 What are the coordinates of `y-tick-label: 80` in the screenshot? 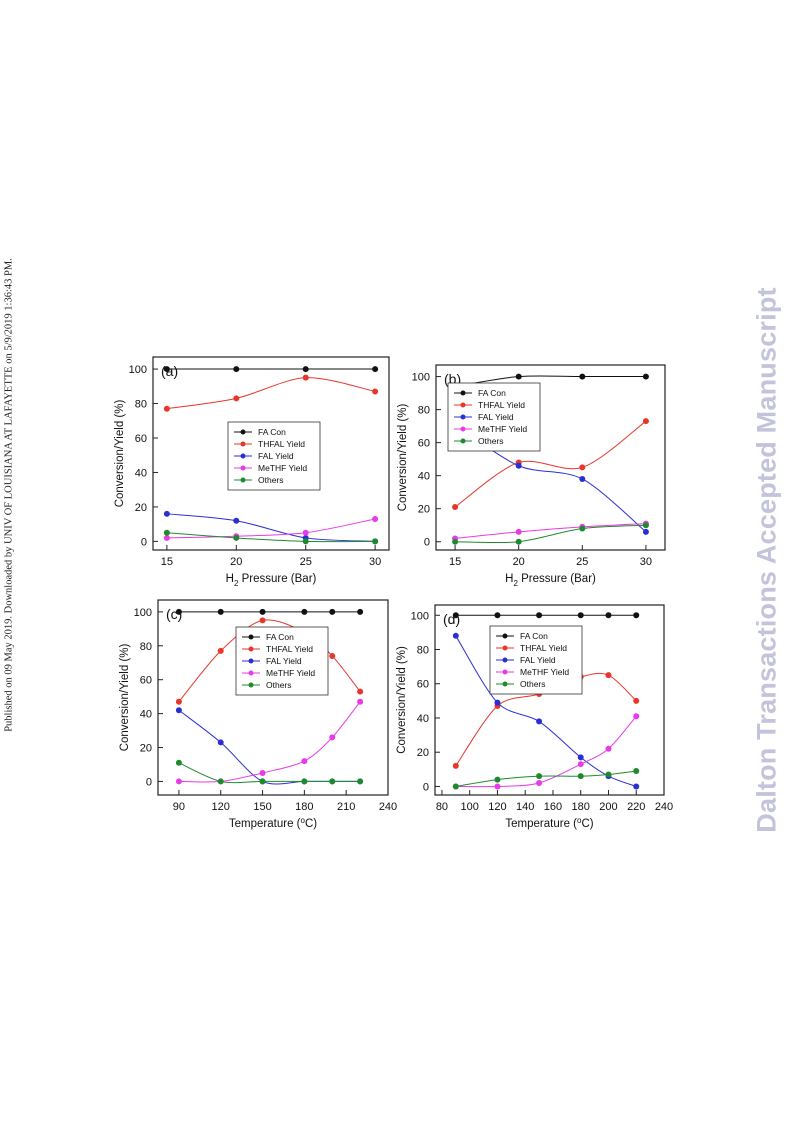 It's located at (146, 647).